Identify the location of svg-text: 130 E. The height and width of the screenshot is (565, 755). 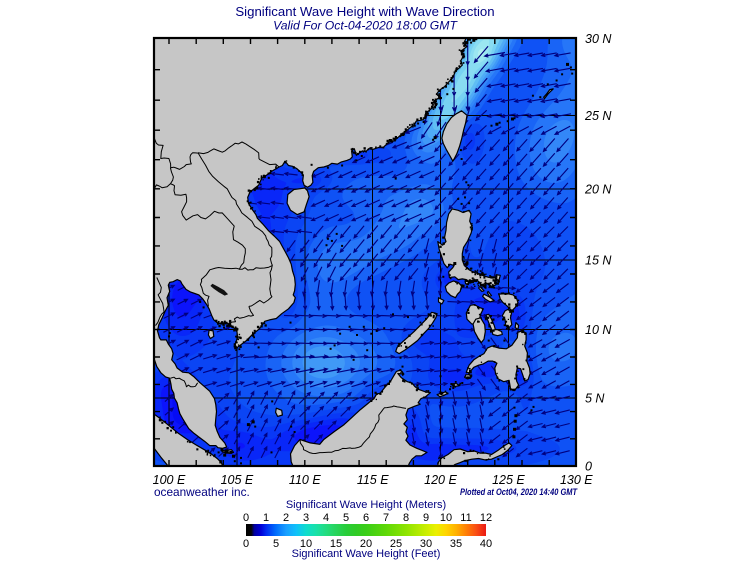
(576, 480).